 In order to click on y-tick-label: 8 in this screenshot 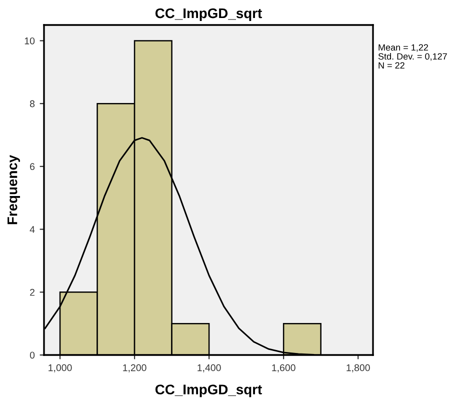, I will do `click(32, 104)`.